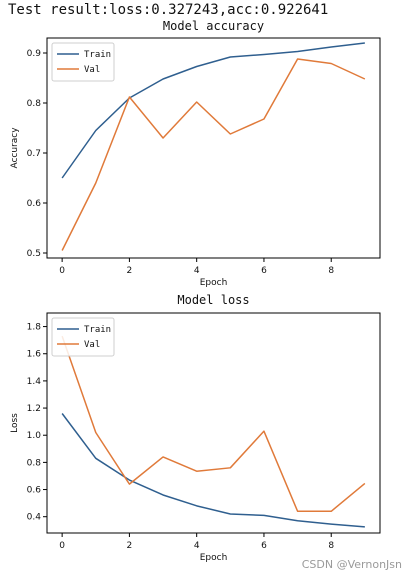 The width and height of the screenshot is (414, 575). Describe the element at coordinates (130, 271) in the screenshot. I see `chart-1-xtick-label: 2` at that location.